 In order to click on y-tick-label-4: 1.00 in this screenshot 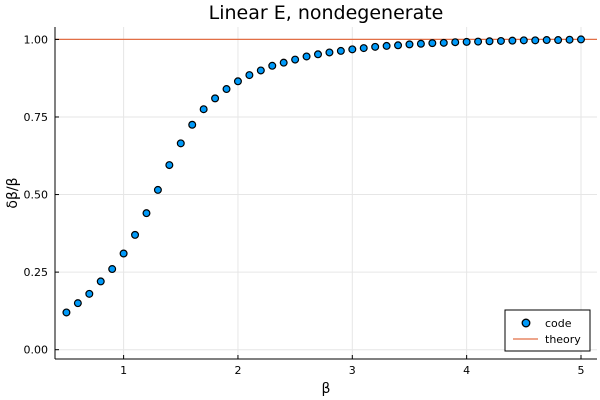, I will do `click(36, 39)`.